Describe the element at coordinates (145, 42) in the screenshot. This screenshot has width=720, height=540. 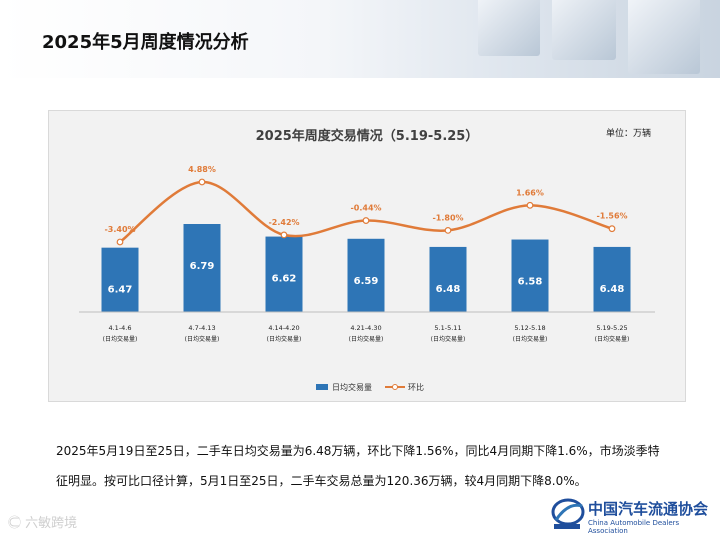
I see `page-title: 2025年5月周度情况分析` at that location.